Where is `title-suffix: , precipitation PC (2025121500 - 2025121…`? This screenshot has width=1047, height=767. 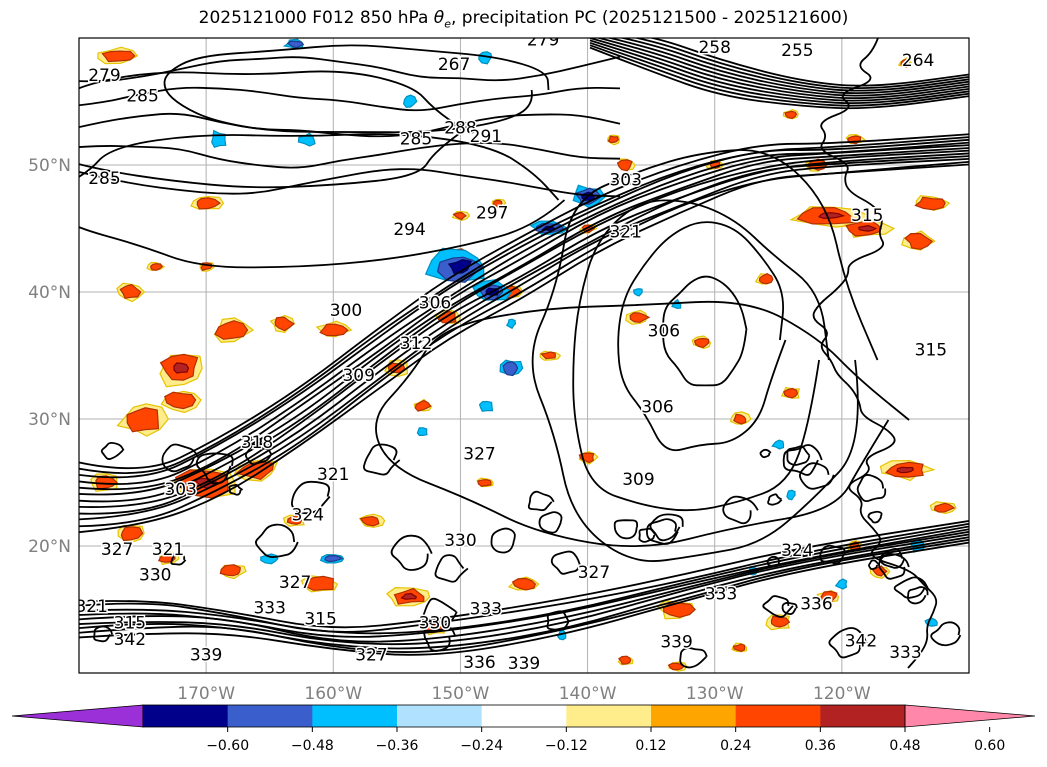 title-suffix: , precipitation PC (2025121500 - 2025121… is located at coordinates (649, 18).